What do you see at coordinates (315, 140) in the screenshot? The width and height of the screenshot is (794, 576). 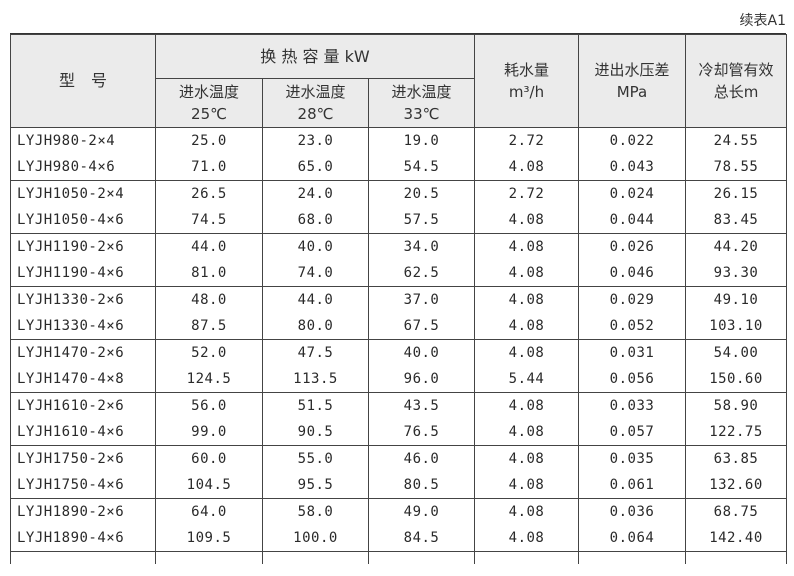 I see `cell-value: 23.0` at bounding box center [315, 140].